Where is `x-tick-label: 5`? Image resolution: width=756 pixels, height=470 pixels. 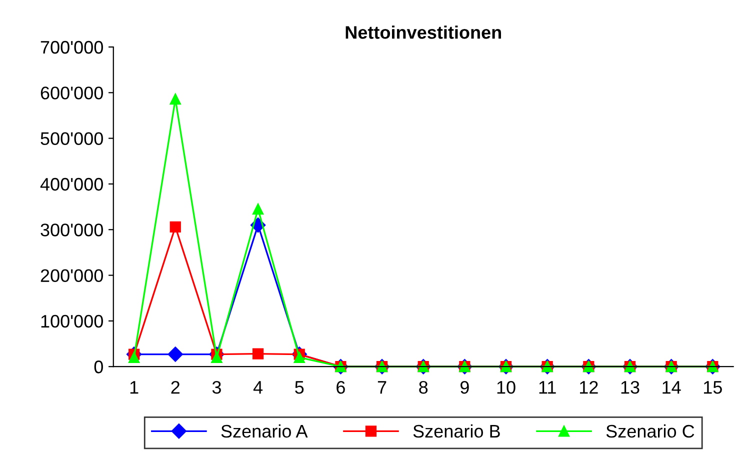 x-tick-label: 5 is located at coordinates (299, 387).